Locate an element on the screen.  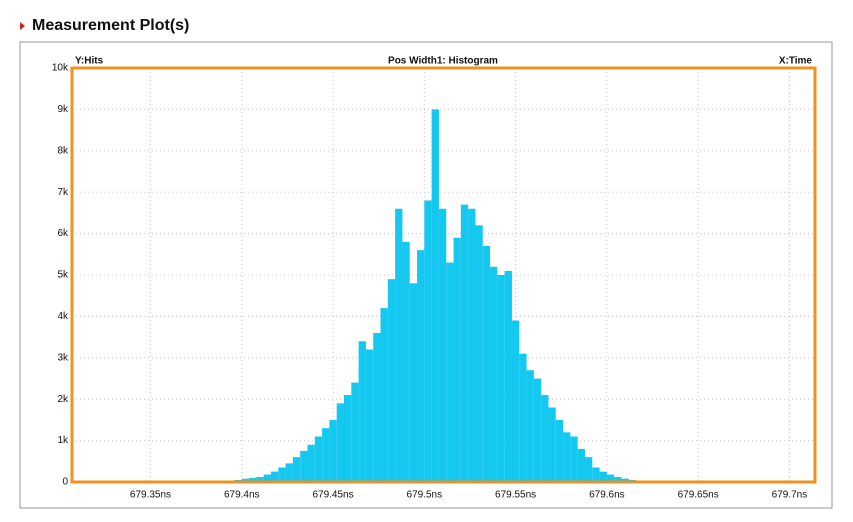
y-tick-label: 1k is located at coordinates (63, 440).